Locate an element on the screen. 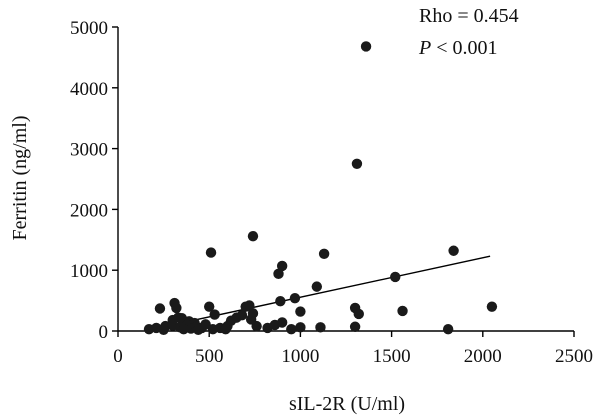  x-tick-label: 2500 is located at coordinates (574, 356).